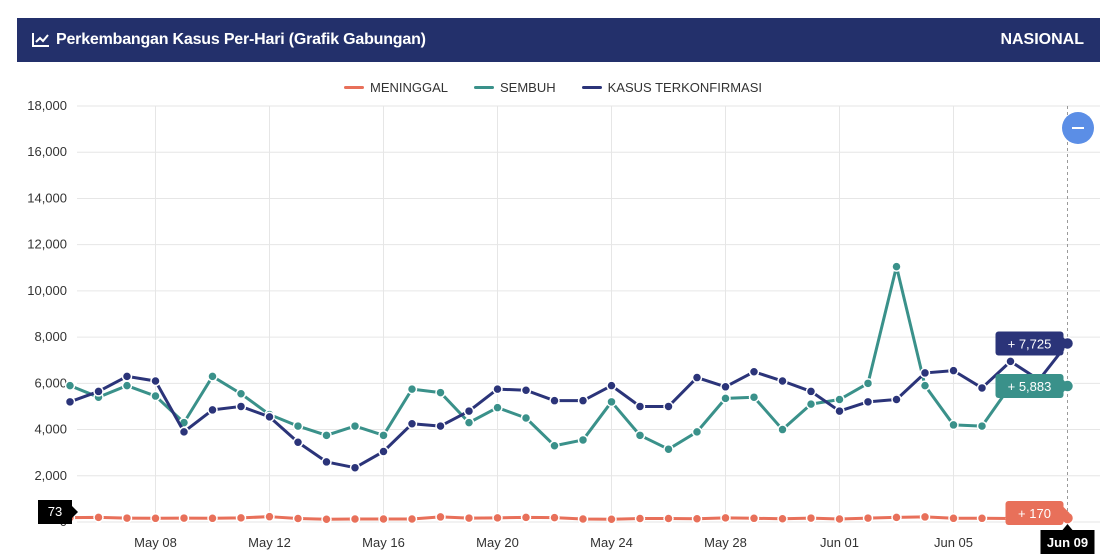 The height and width of the screenshot is (557, 1106). Describe the element at coordinates (396, 87) in the screenshot. I see `legend-item-meninggal: MENINGGAL` at that location.